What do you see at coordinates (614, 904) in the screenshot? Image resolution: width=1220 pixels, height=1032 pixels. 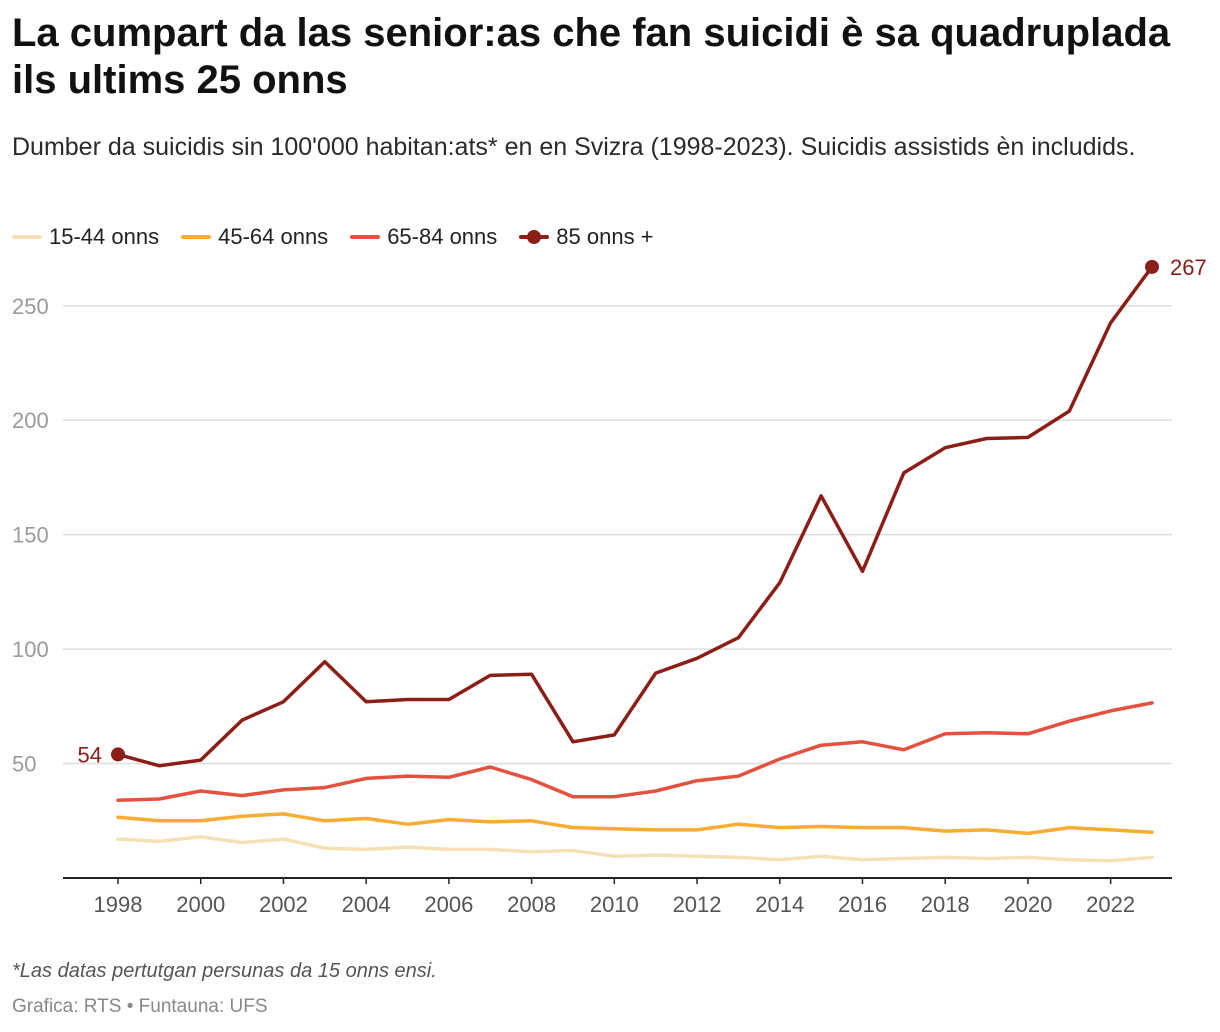 I see `x-tick-label-2010: 2010` at bounding box center [614, 904].